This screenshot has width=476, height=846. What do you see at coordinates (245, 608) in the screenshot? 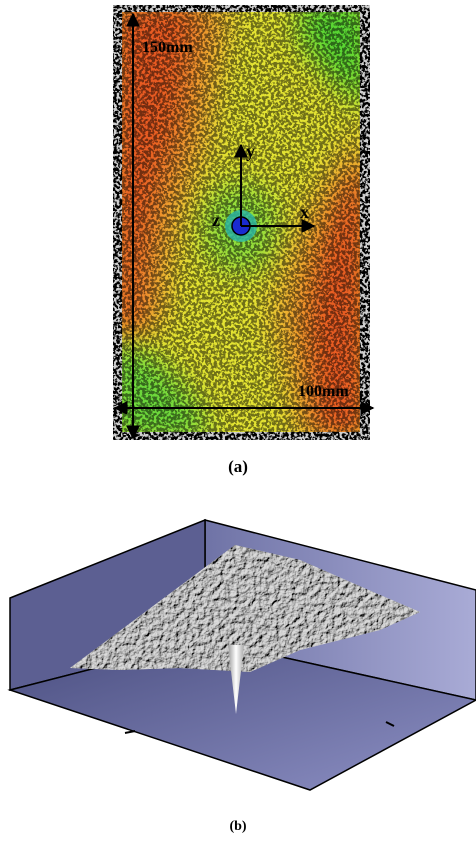
I see `surface-texture` at bounding box center [245, 608].